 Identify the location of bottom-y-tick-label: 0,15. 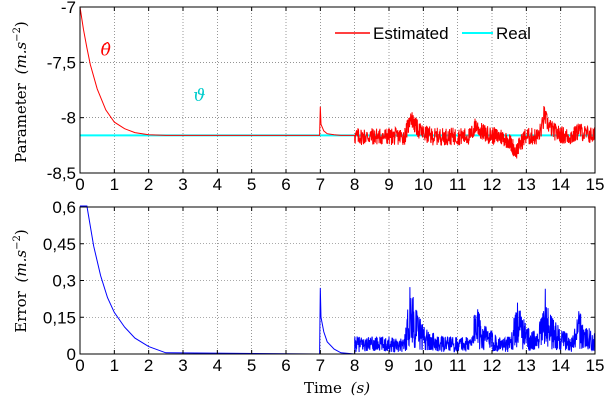
(59, 317).